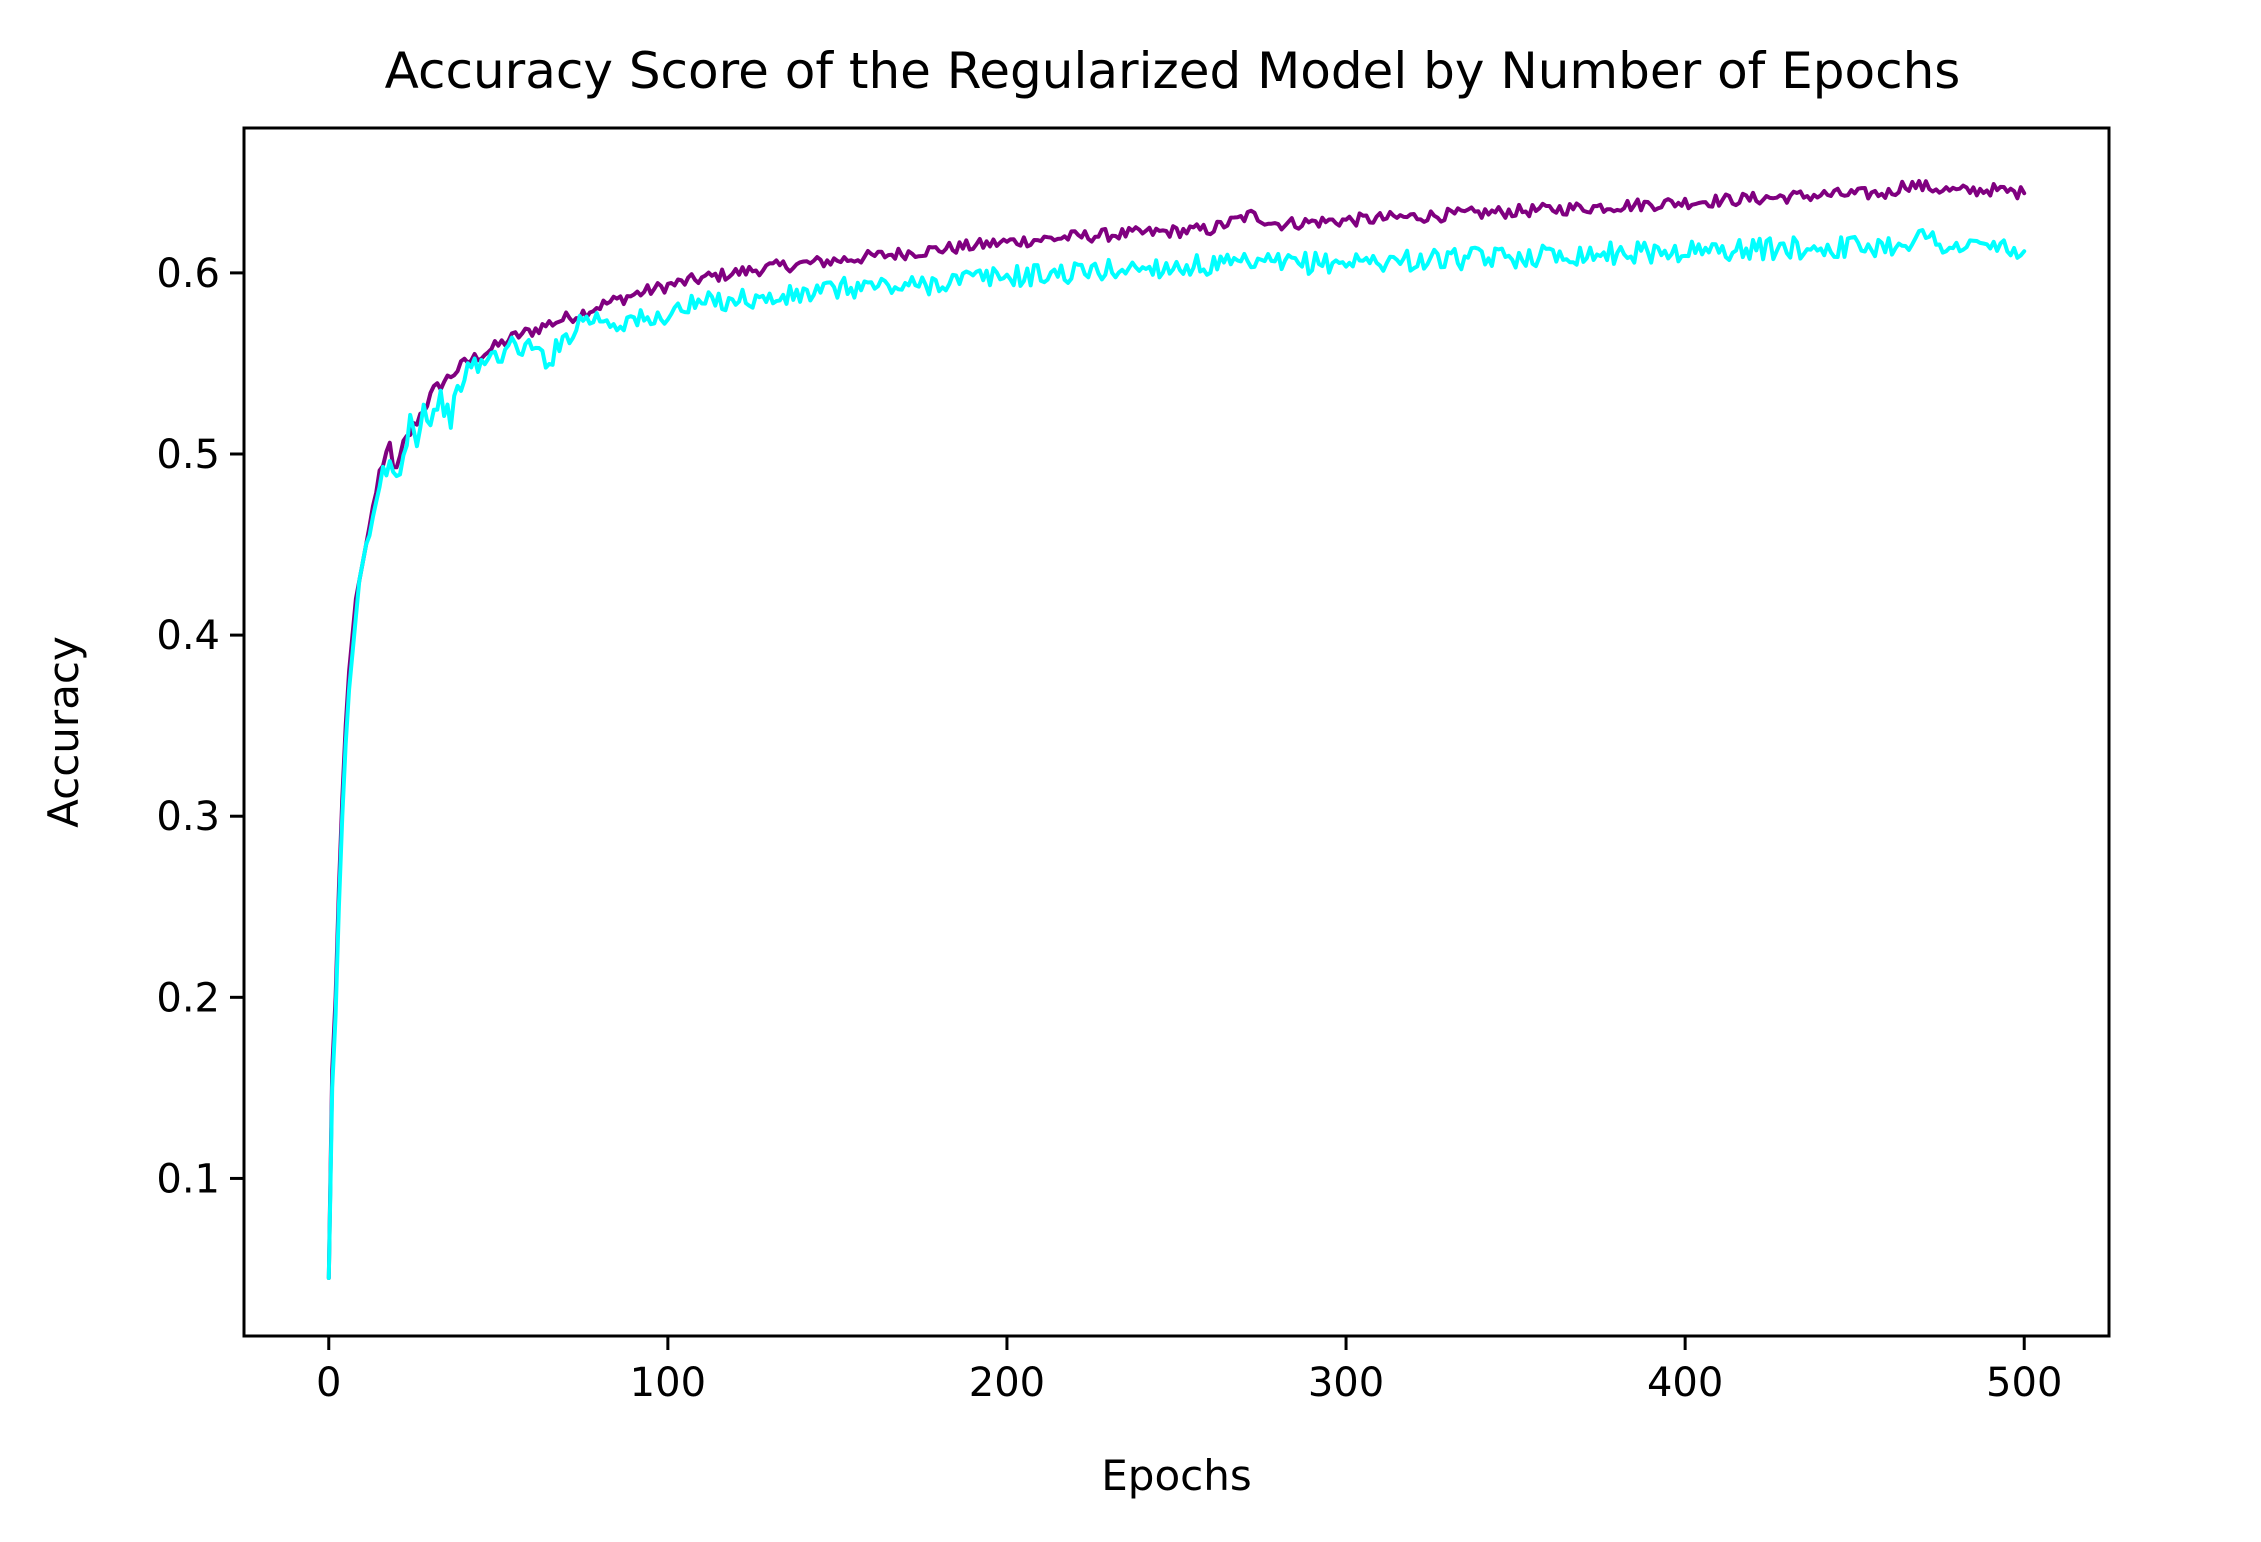  Describe the element at coordinates (188, 274) in the screenshot. I see `y-tick-label: 0.6` at that location.